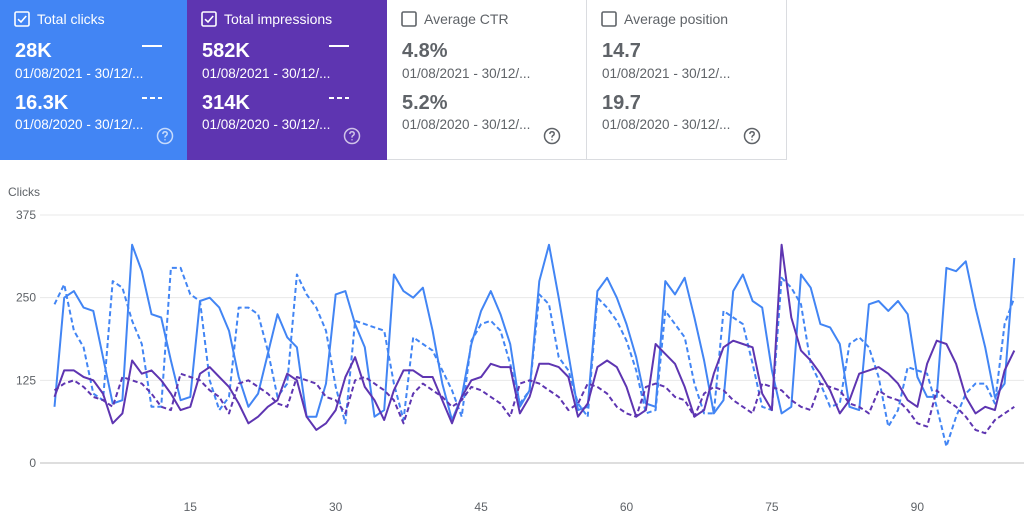  I want to click on current-value: 14.7, so click(621, 51).